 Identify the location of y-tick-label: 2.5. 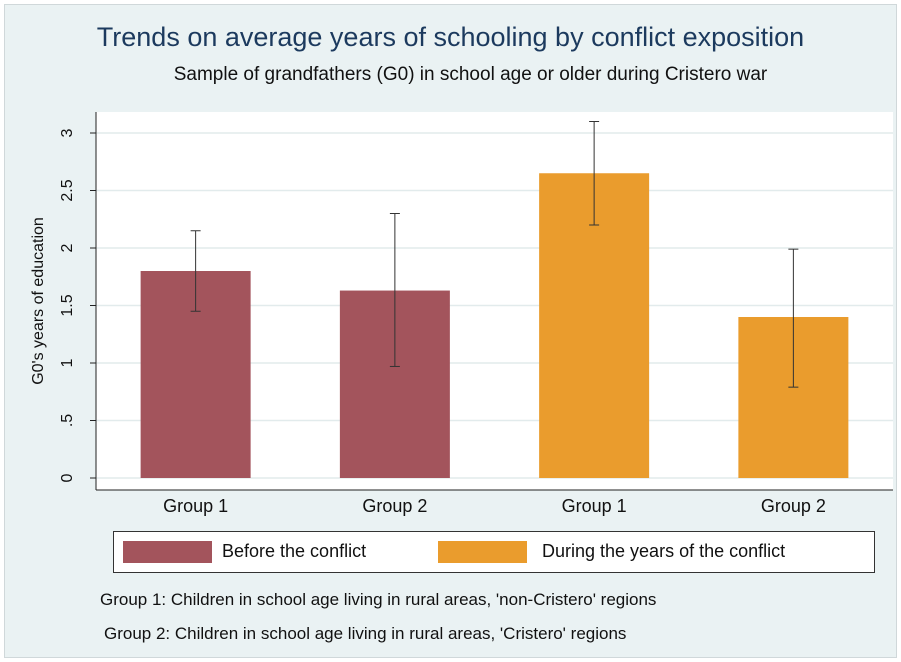
(67, 190).